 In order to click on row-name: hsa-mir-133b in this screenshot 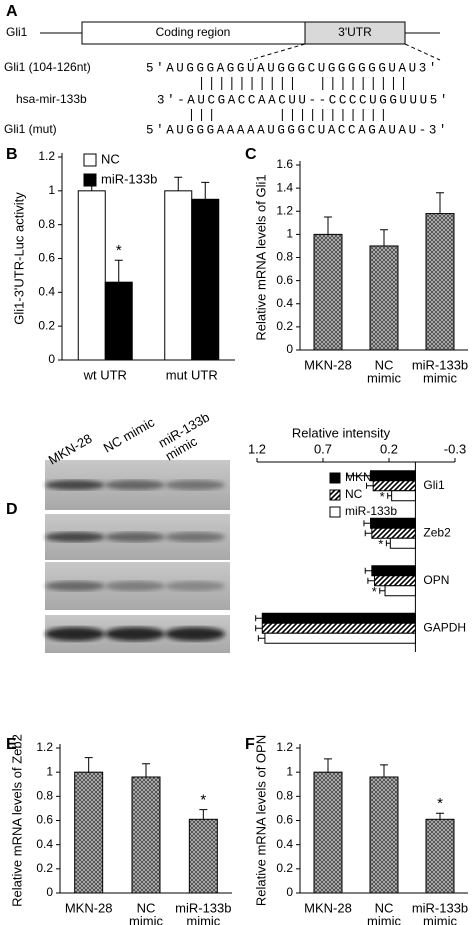, I will do `click(51, 99)`.